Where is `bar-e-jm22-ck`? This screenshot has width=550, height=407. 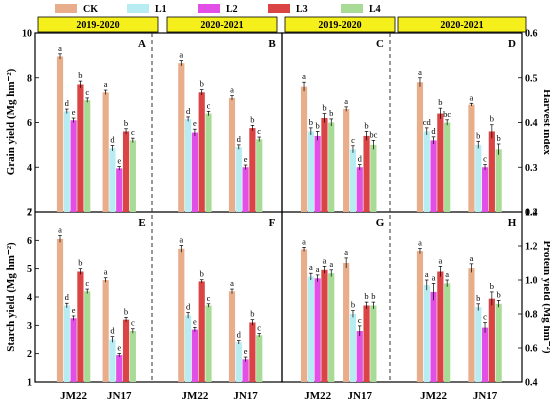
bar-e-jm22-ck is located at coordinates (60, 310).